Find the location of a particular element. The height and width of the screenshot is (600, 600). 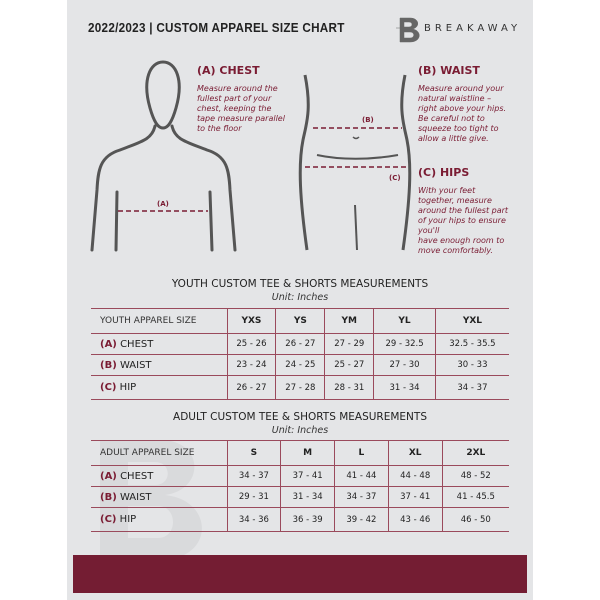

youth-unit: Unit: Inches is located at coordinates (300, 297).